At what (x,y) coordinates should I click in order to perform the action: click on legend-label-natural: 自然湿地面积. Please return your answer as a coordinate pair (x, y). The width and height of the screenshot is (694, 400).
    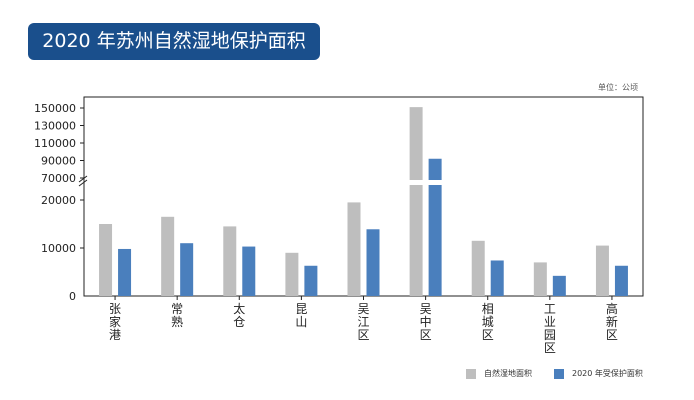
    Looking at the image, I should click on (508, 373).